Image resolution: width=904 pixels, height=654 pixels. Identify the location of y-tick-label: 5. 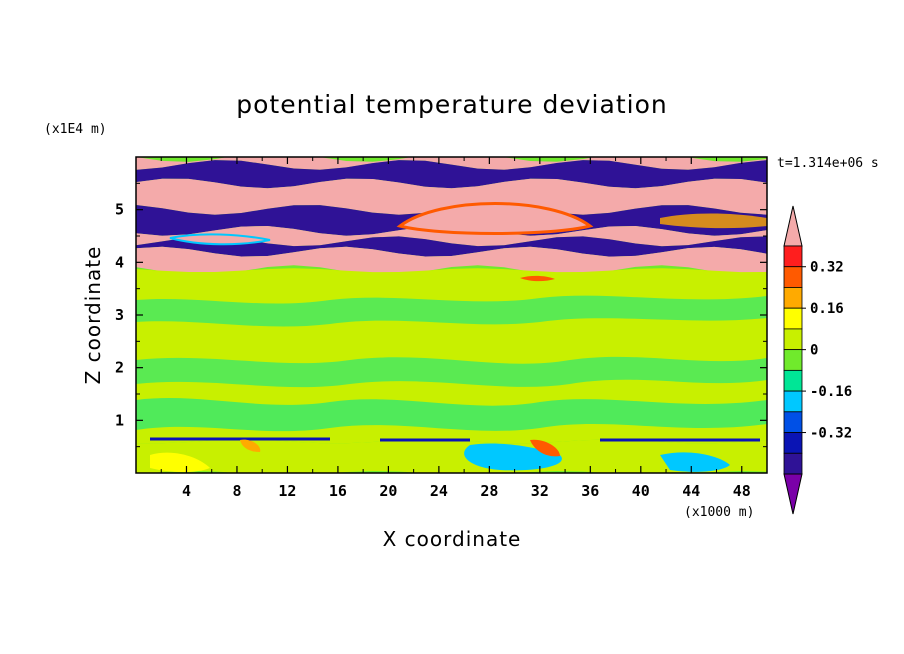
(119, 210).